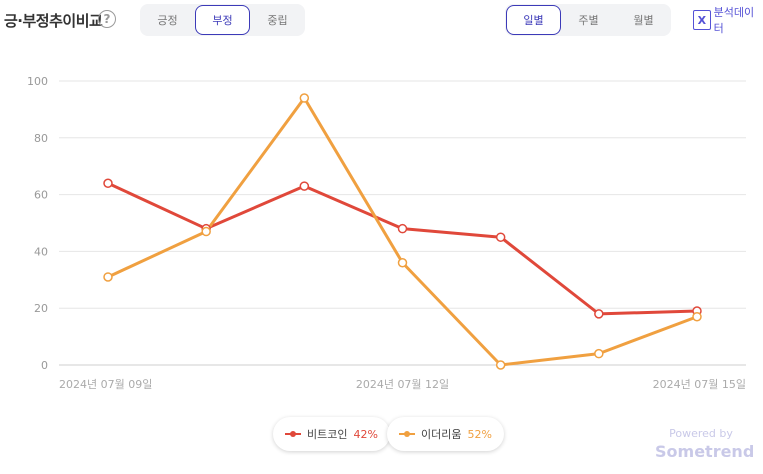 The height and width of the screenshot is (474, 763). What do you see at coordinates (41, 251) in the screenshot?
I see `y-tick-label: 40` at bounding box center [41, 251].